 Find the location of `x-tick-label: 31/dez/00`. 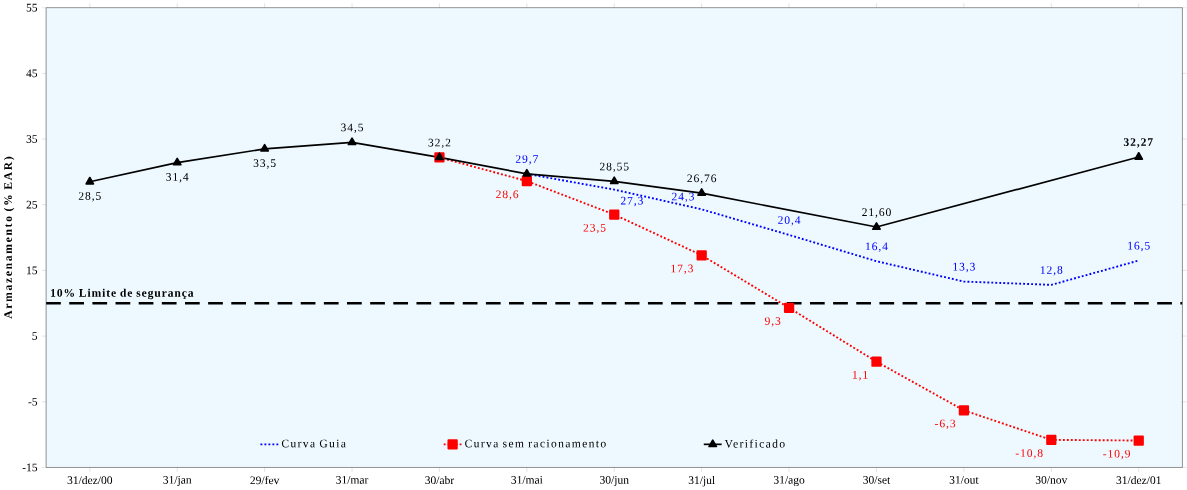

x-tick-label: 31/dez/00 is located at coordinates (90, 479).